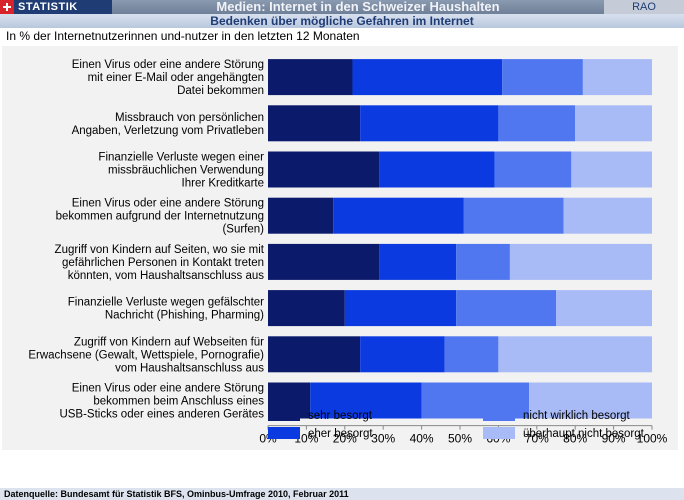 The width and height of the screenshot is (684, 500). I want to click on category-label: Finanzielle Verluste wegen gefälschter, so click(166, 303).